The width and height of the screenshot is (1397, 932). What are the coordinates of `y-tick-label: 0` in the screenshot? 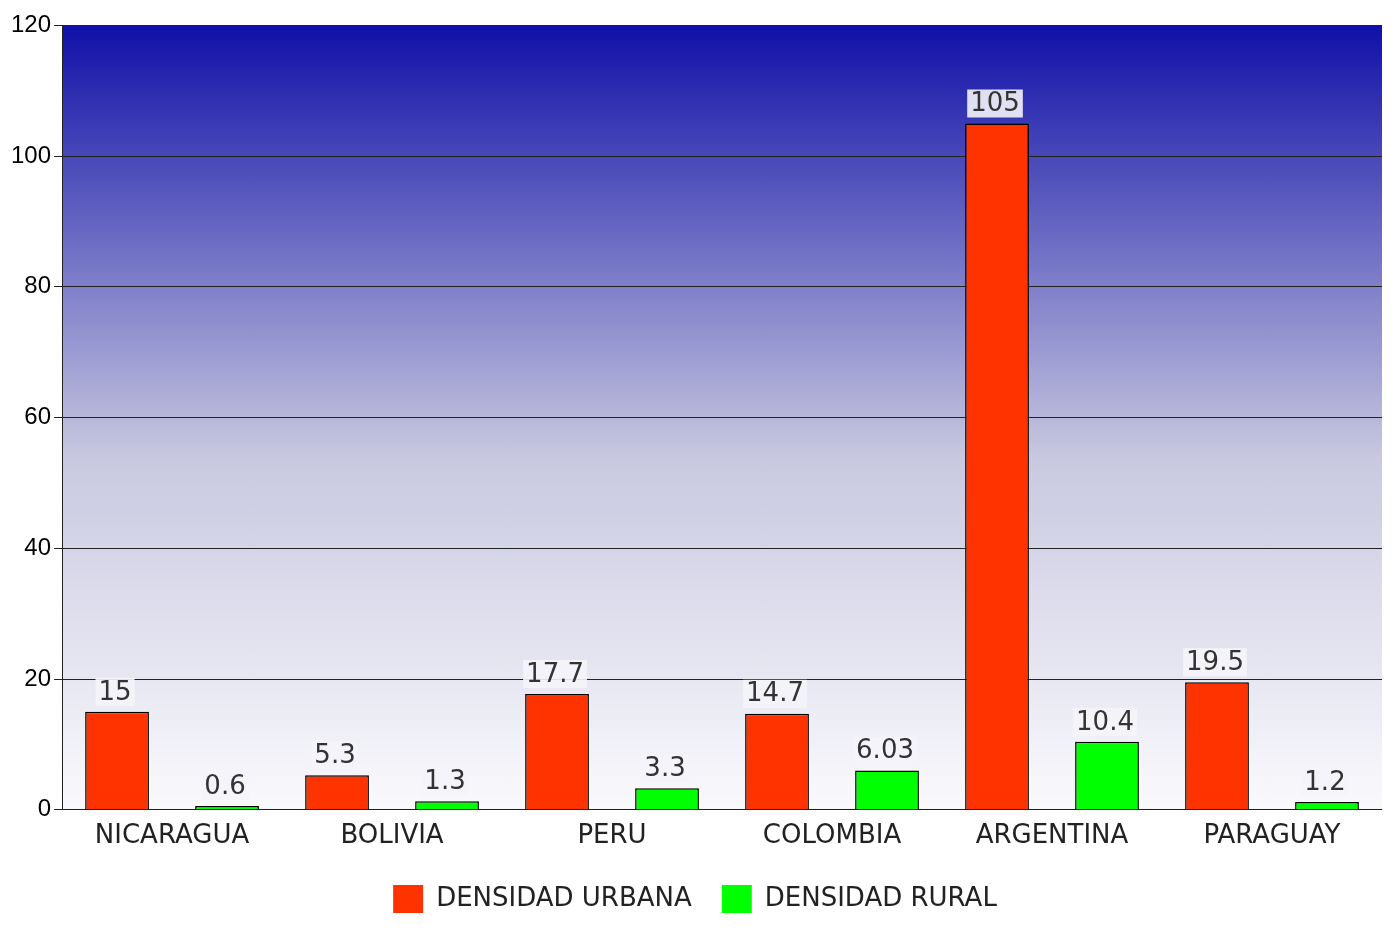 It's located at (44, 808).